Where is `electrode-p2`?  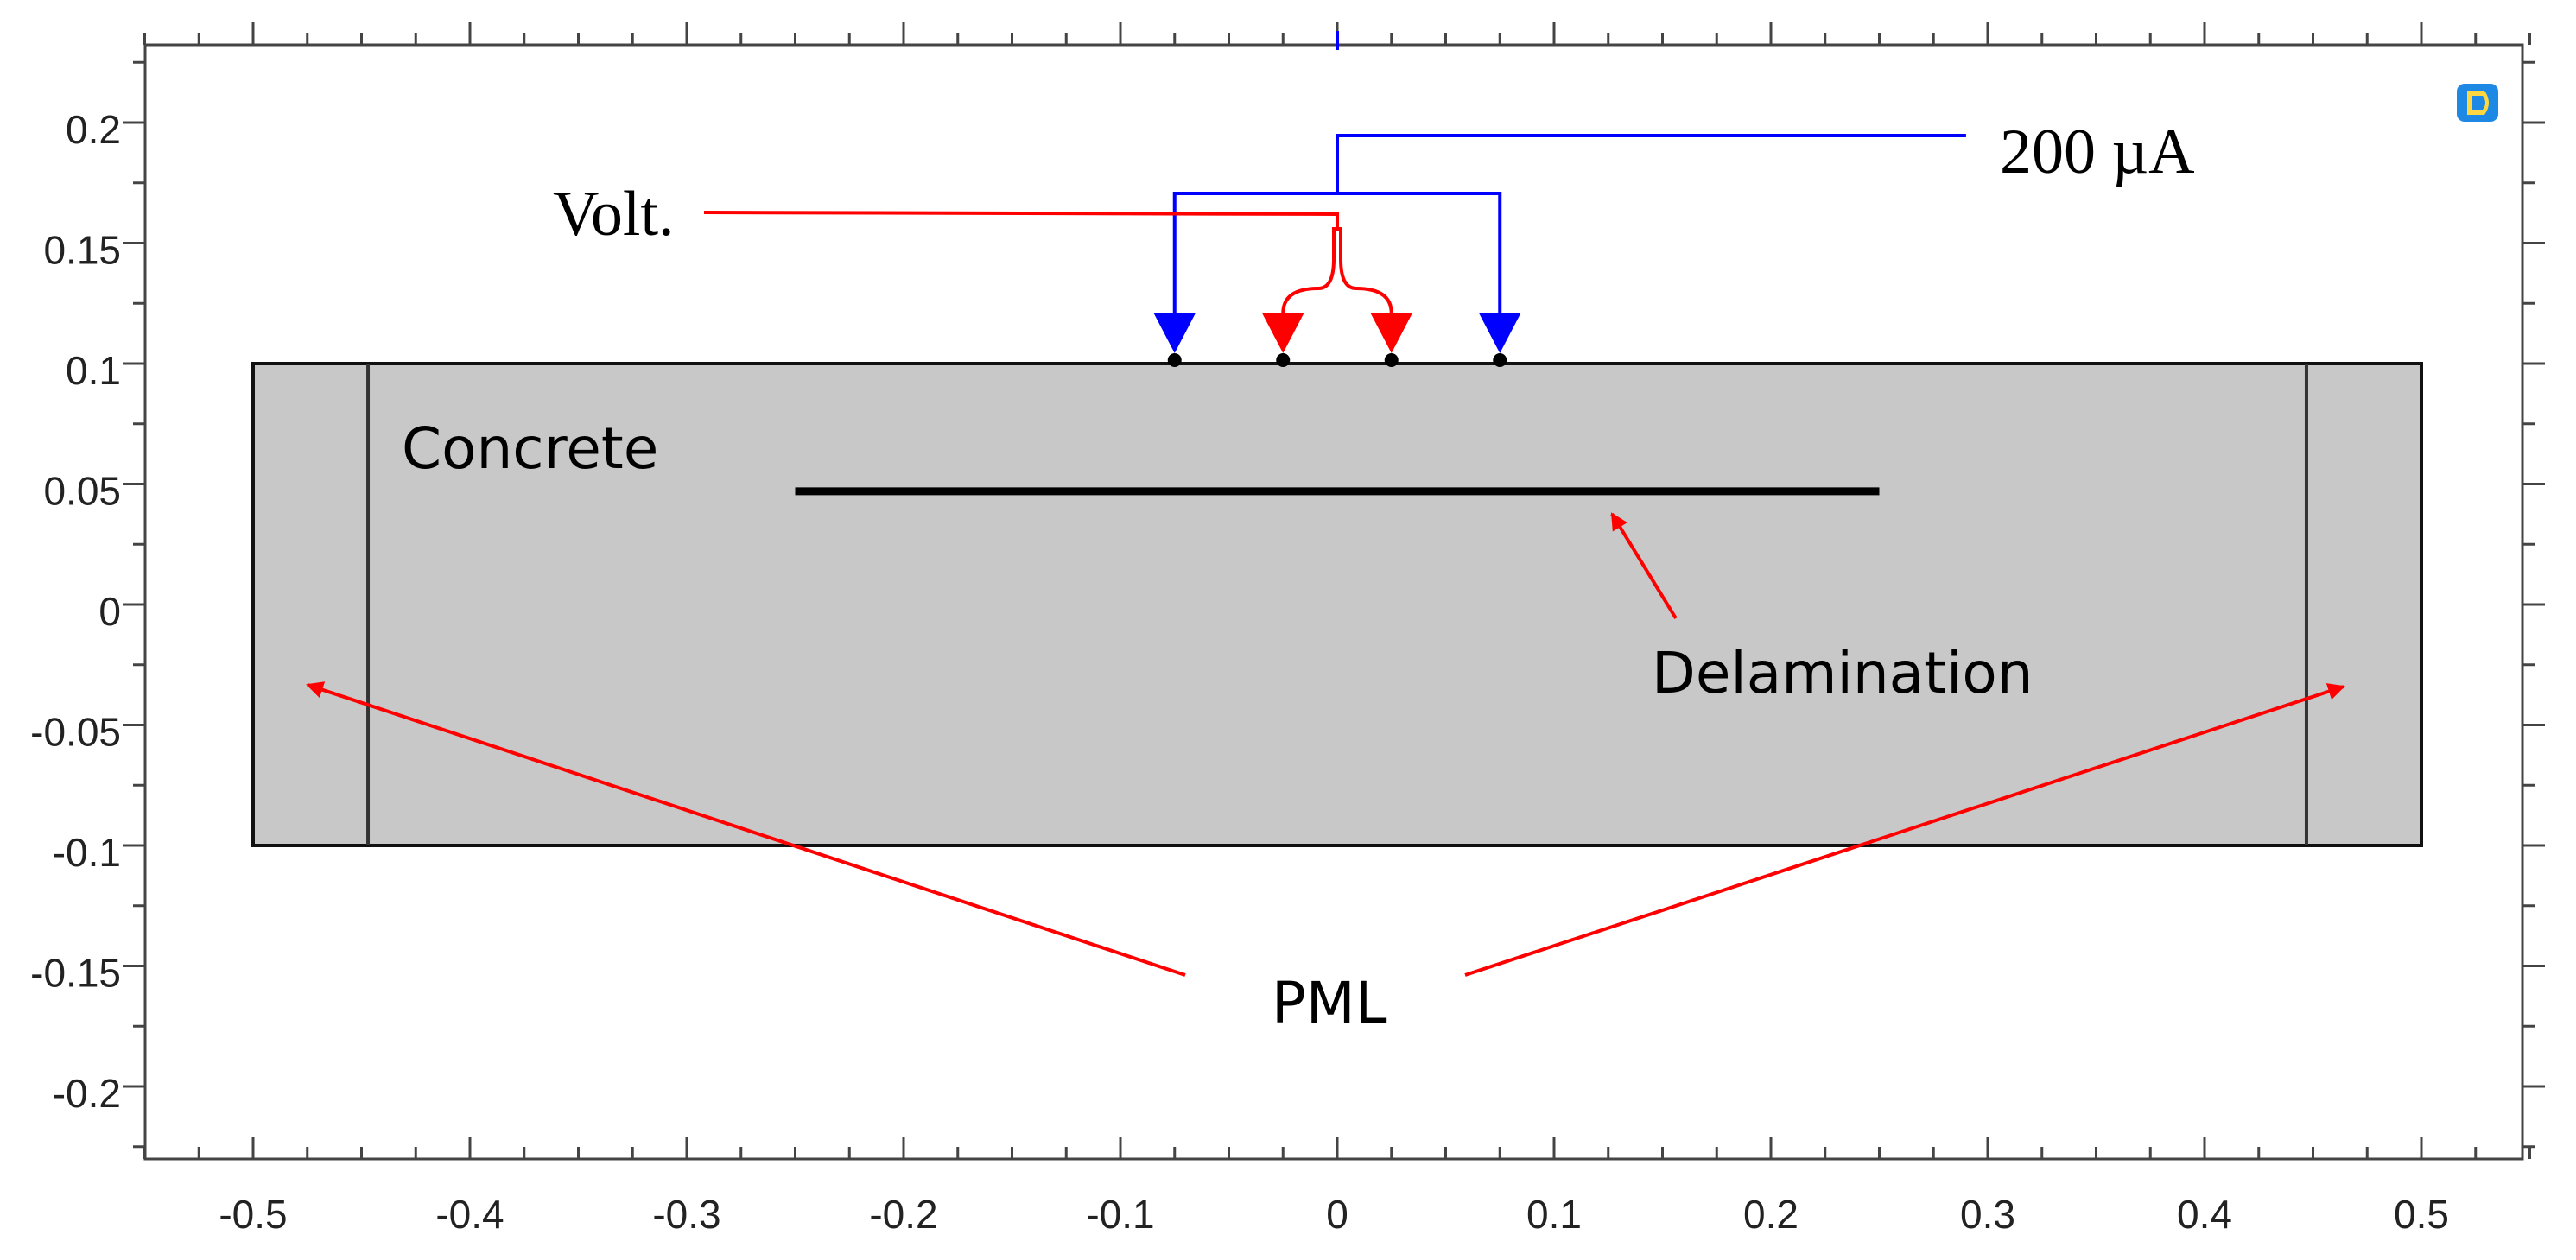 electrode-p2 is located at coordinates (1391, 360).